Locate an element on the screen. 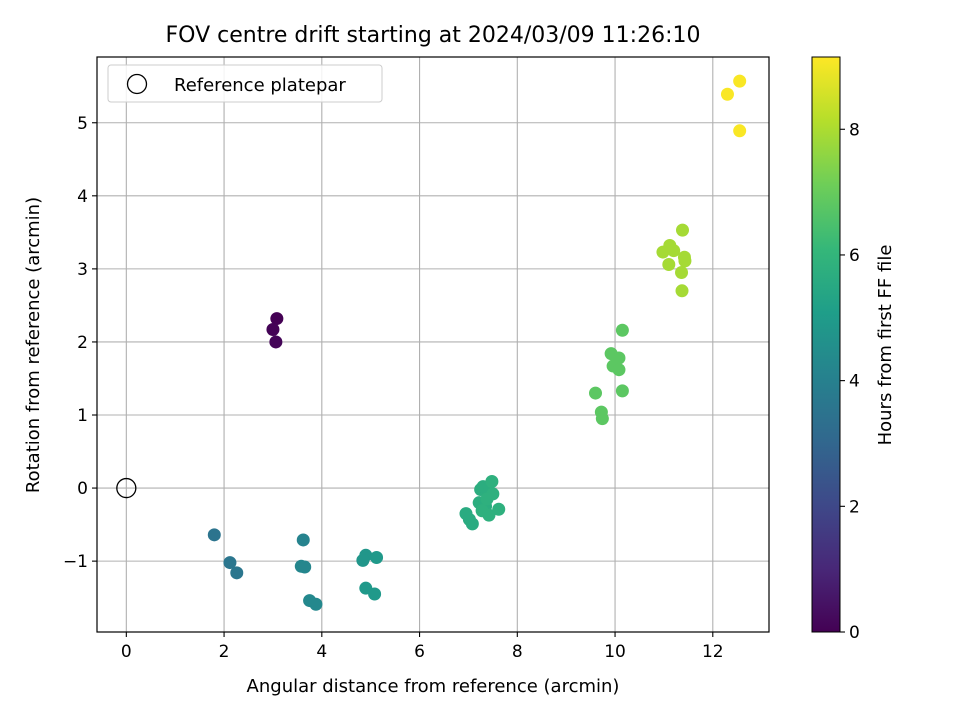 This screenshot has width=960, height=724. y-tick-label: 3 is located at coordinates (82, 270).